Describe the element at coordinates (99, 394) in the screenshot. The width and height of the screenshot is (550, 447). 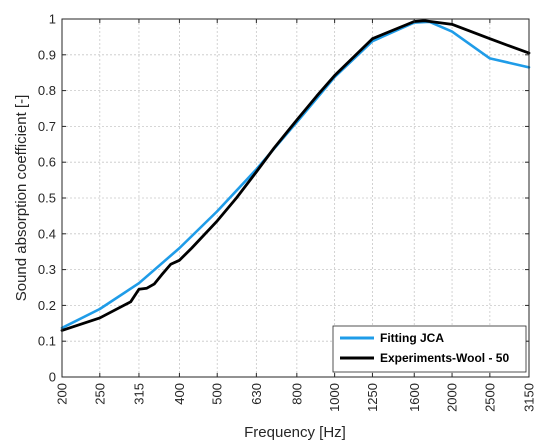
I see `x-tick-label: 250` at that location.